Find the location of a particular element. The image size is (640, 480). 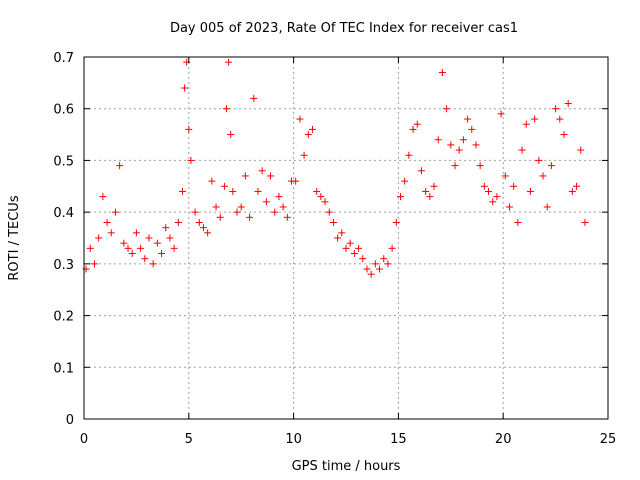

y-tick-label: 0 is located at coordinates (70, 420).